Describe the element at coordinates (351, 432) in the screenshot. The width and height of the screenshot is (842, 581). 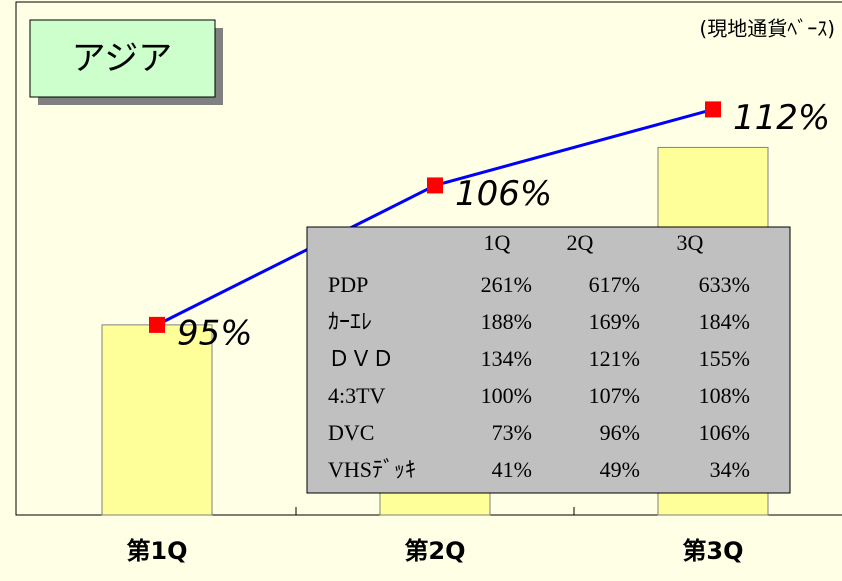
I see `row-label: DVC` at that location.